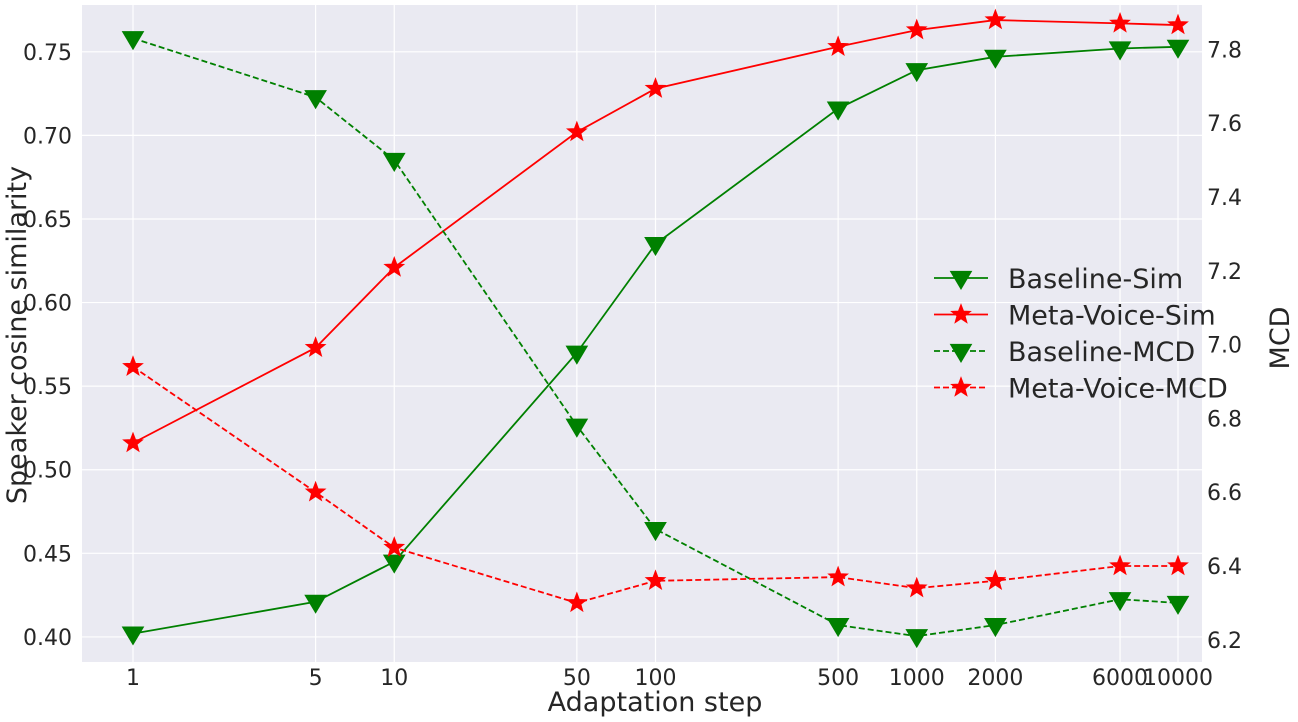 The height and width of the screenshot is (722, 1298). Describe the element at coordinates (1120, 678) in the screenshot. I see `x-tick-label: 6000` at that location.